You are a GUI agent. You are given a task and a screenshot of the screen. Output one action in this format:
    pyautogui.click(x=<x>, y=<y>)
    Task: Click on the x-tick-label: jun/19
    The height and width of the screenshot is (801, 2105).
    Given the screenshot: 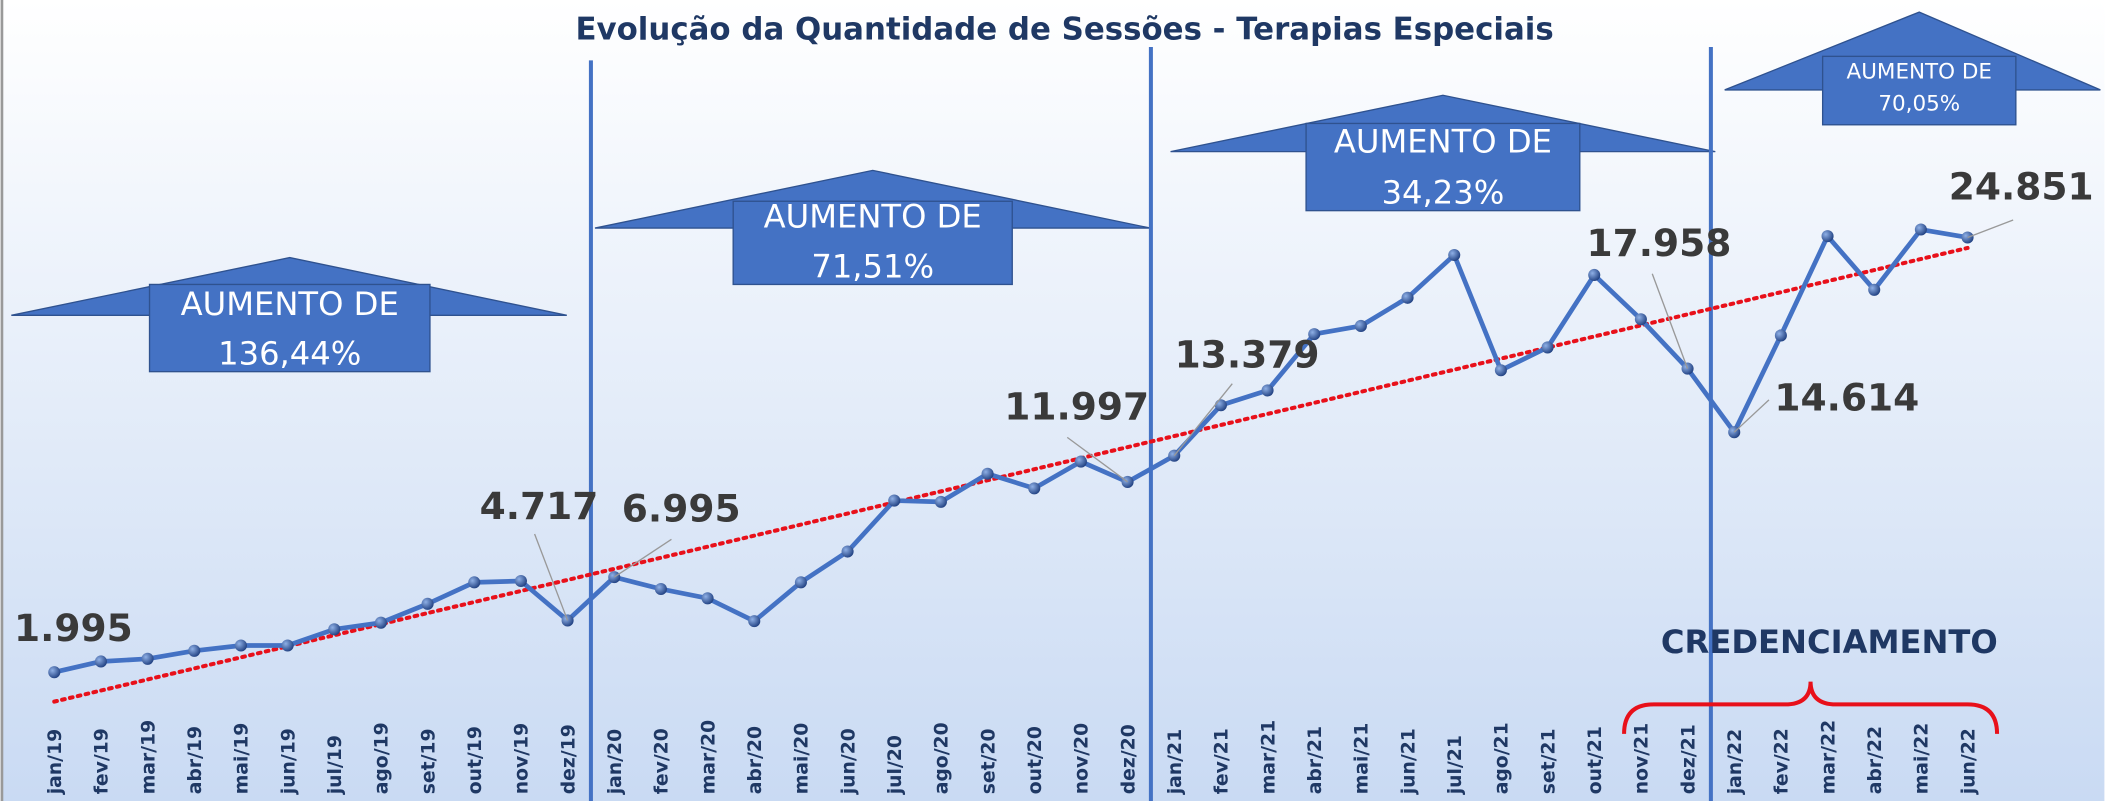 What is the action you would take?
    pyautogui.click(x=288, y=761)
    